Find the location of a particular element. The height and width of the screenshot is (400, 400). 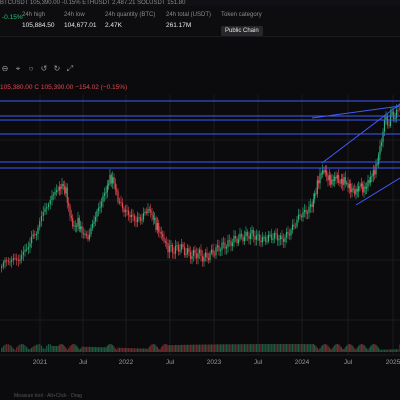

fullscreen-icon: ⤢ is located at coordinates (70, 68).